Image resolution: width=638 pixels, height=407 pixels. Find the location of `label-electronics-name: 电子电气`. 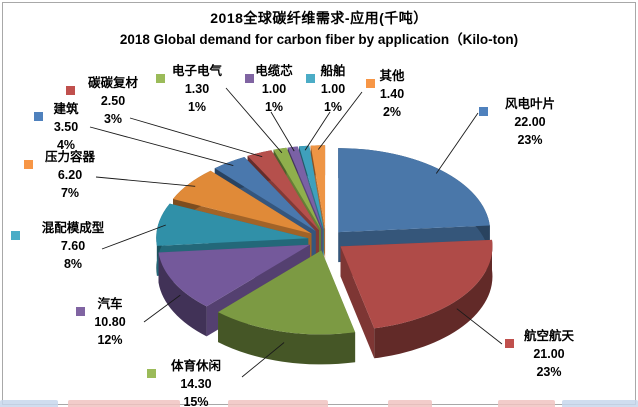

label-electronics-name: 电子电气 is located at coordinates (197, 71).